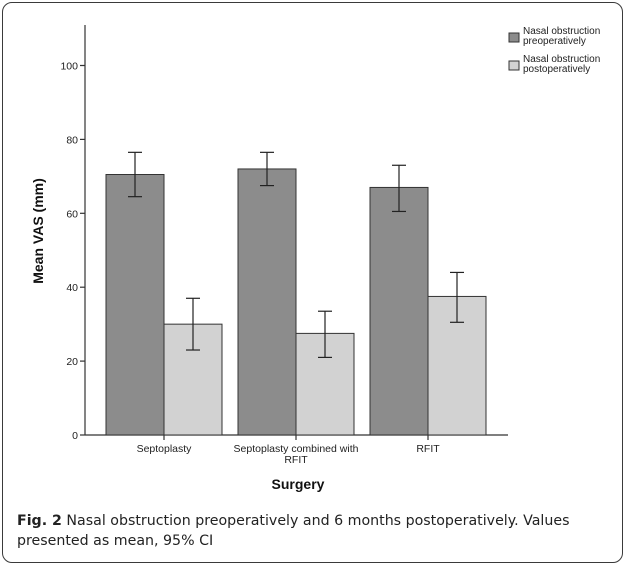  What do you see at coordinates (561, 36) in the screenshot?
I see `legend-entry: Nasal obstruction preoperatively` at bounding box center [561, 36].